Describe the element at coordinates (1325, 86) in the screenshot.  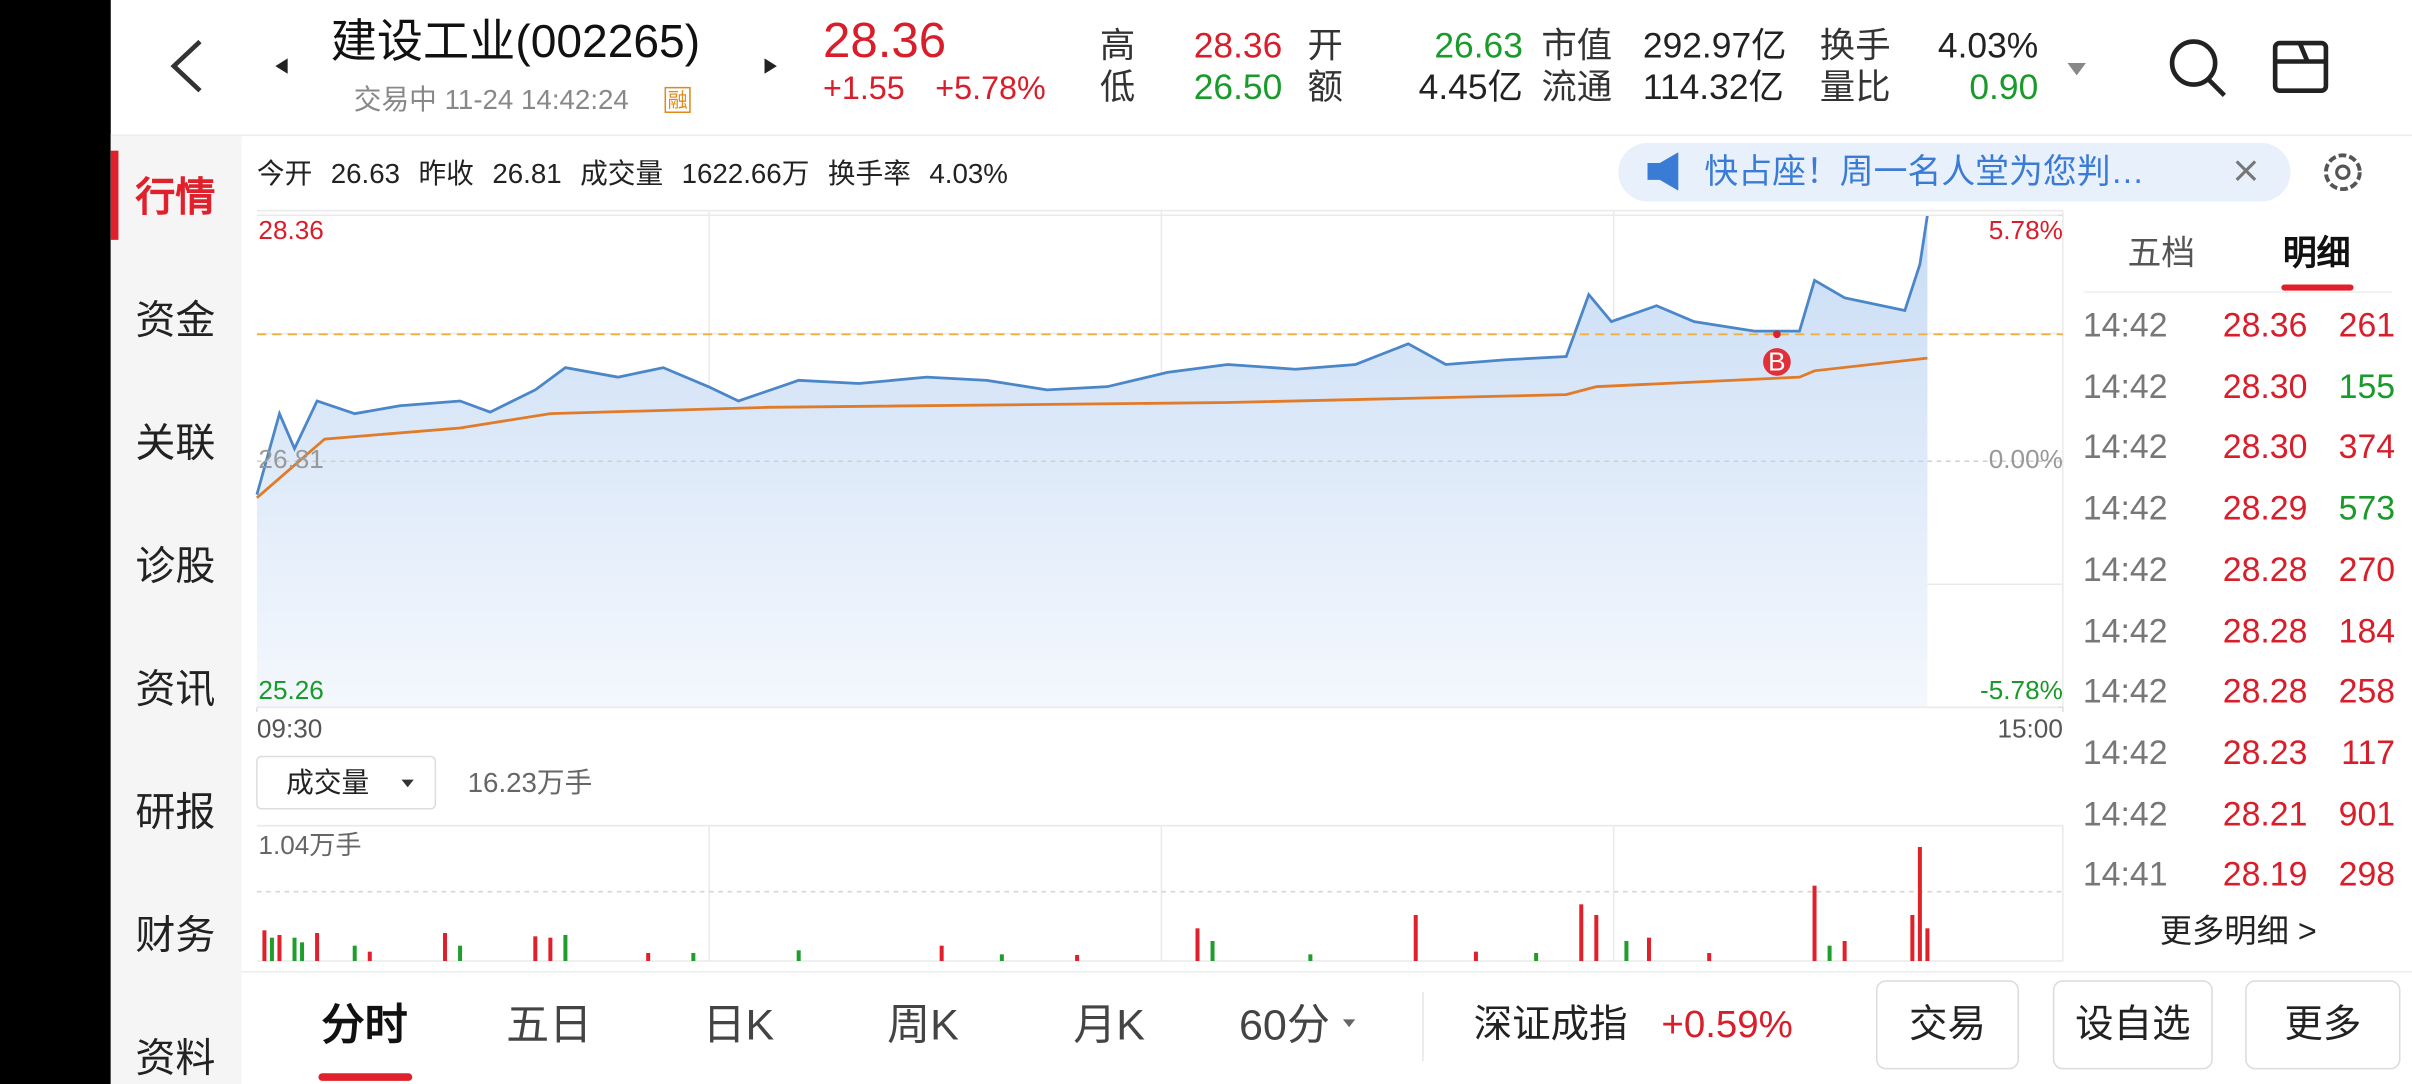
I see `quote-label: 额` at that location.